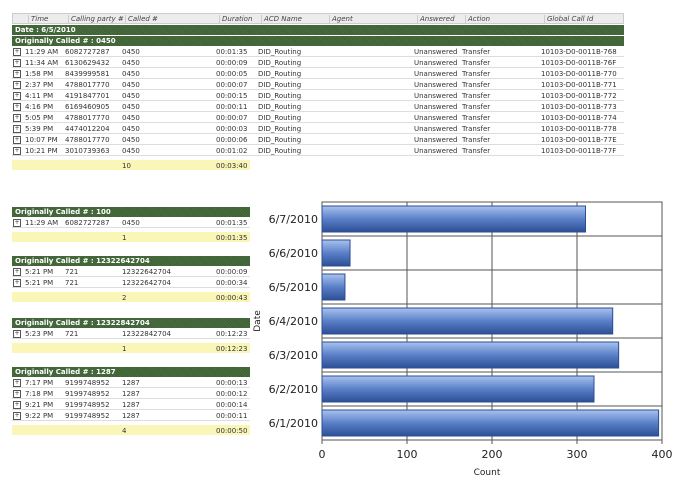 The height and width of the screenshot is (485, 676). I want to click on table-row: +9:21 PM 9199748952 1287 00:00:14, so click(131, 404).